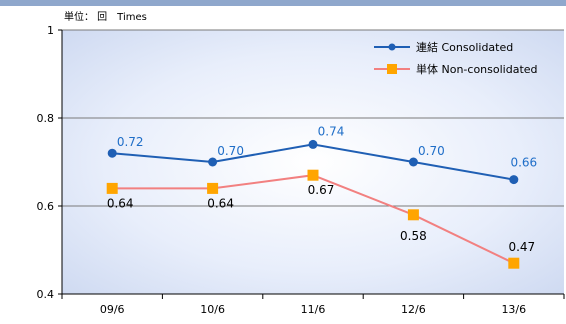  What do you see at coordinates (392, 69) in the screenshot?
I see `legend-swatch-nonconsolidated` at bounding box center [392, 69].